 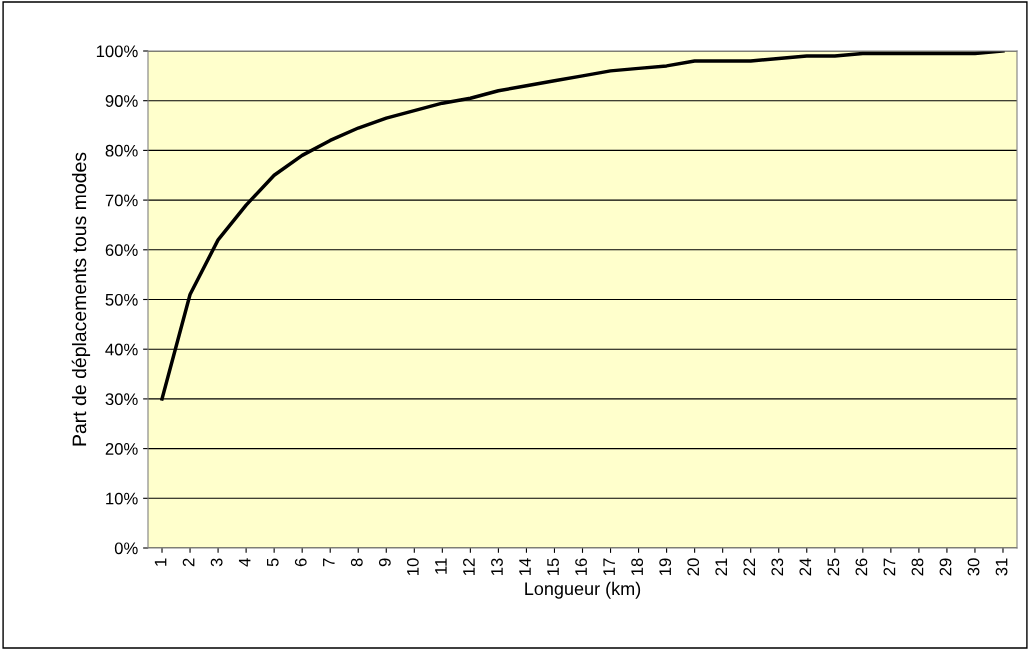 I want to click on x-tick-label: 4, so click(x=244, y=562).